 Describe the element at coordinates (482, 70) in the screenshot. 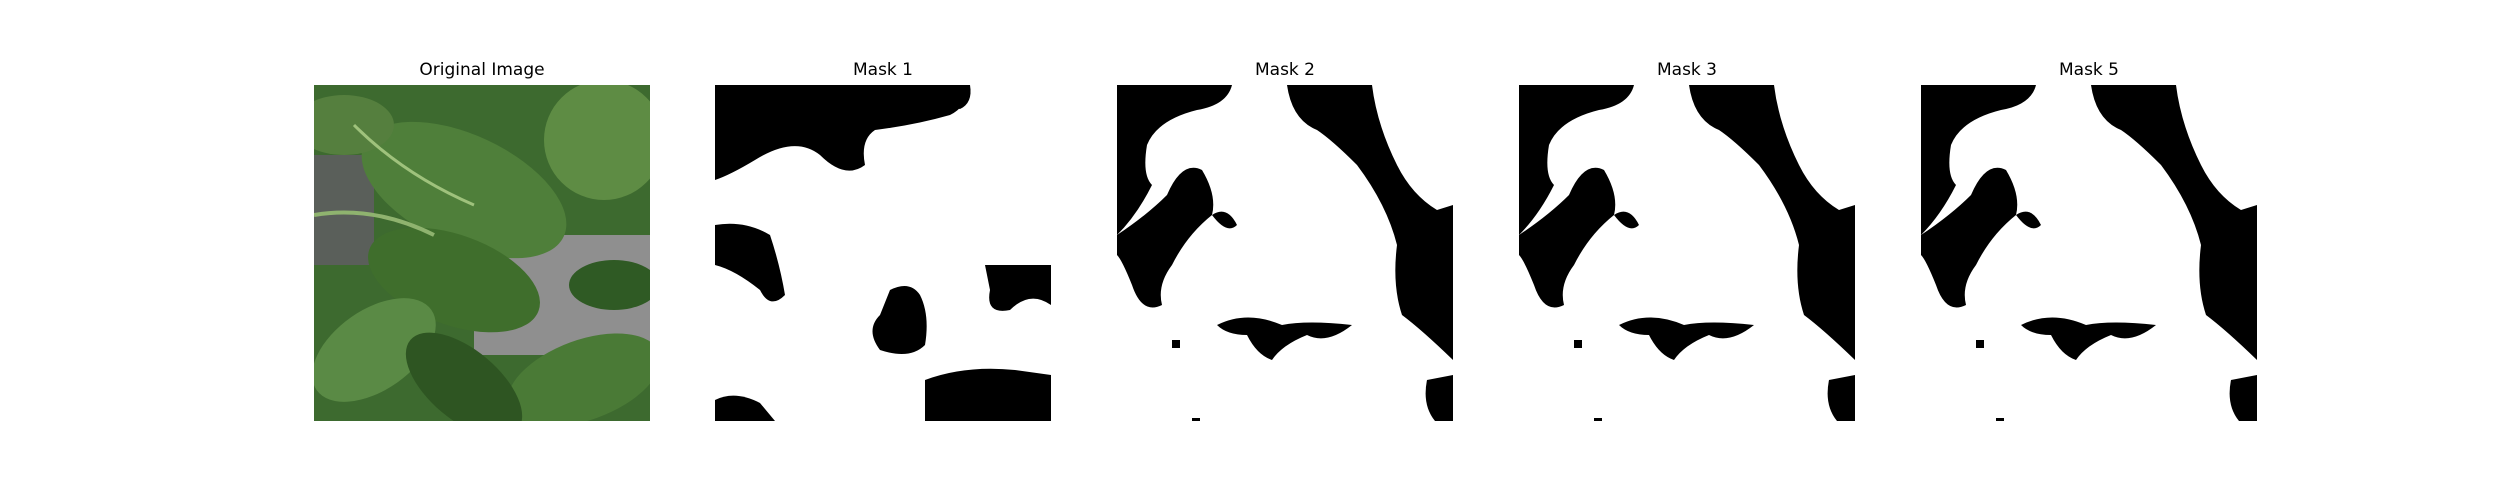

I see `panel-title-original: Original Image` at that location.